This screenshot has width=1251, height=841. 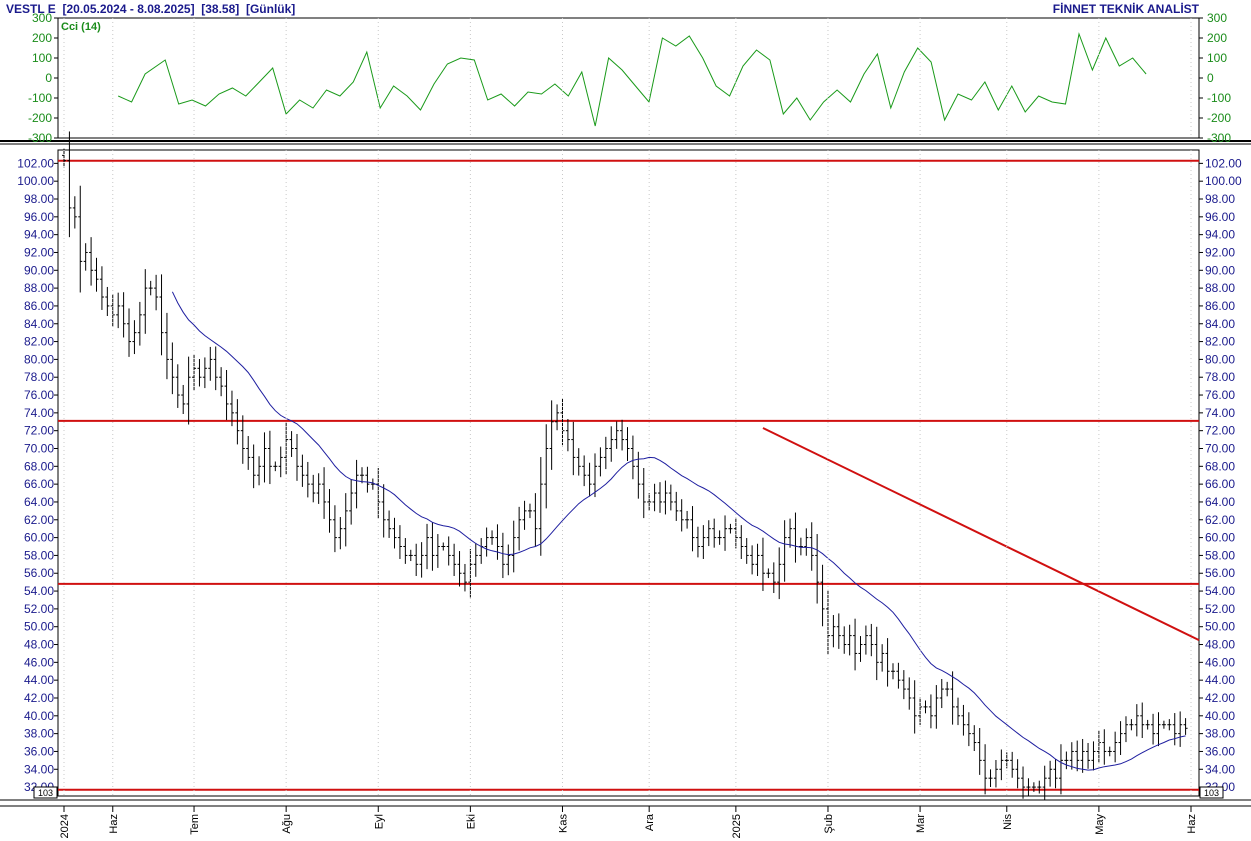 What do you see at coordinates (39, 466) in the screenshot?
I see `price-tick-label: 68.00` at bounding box center [39, 466].